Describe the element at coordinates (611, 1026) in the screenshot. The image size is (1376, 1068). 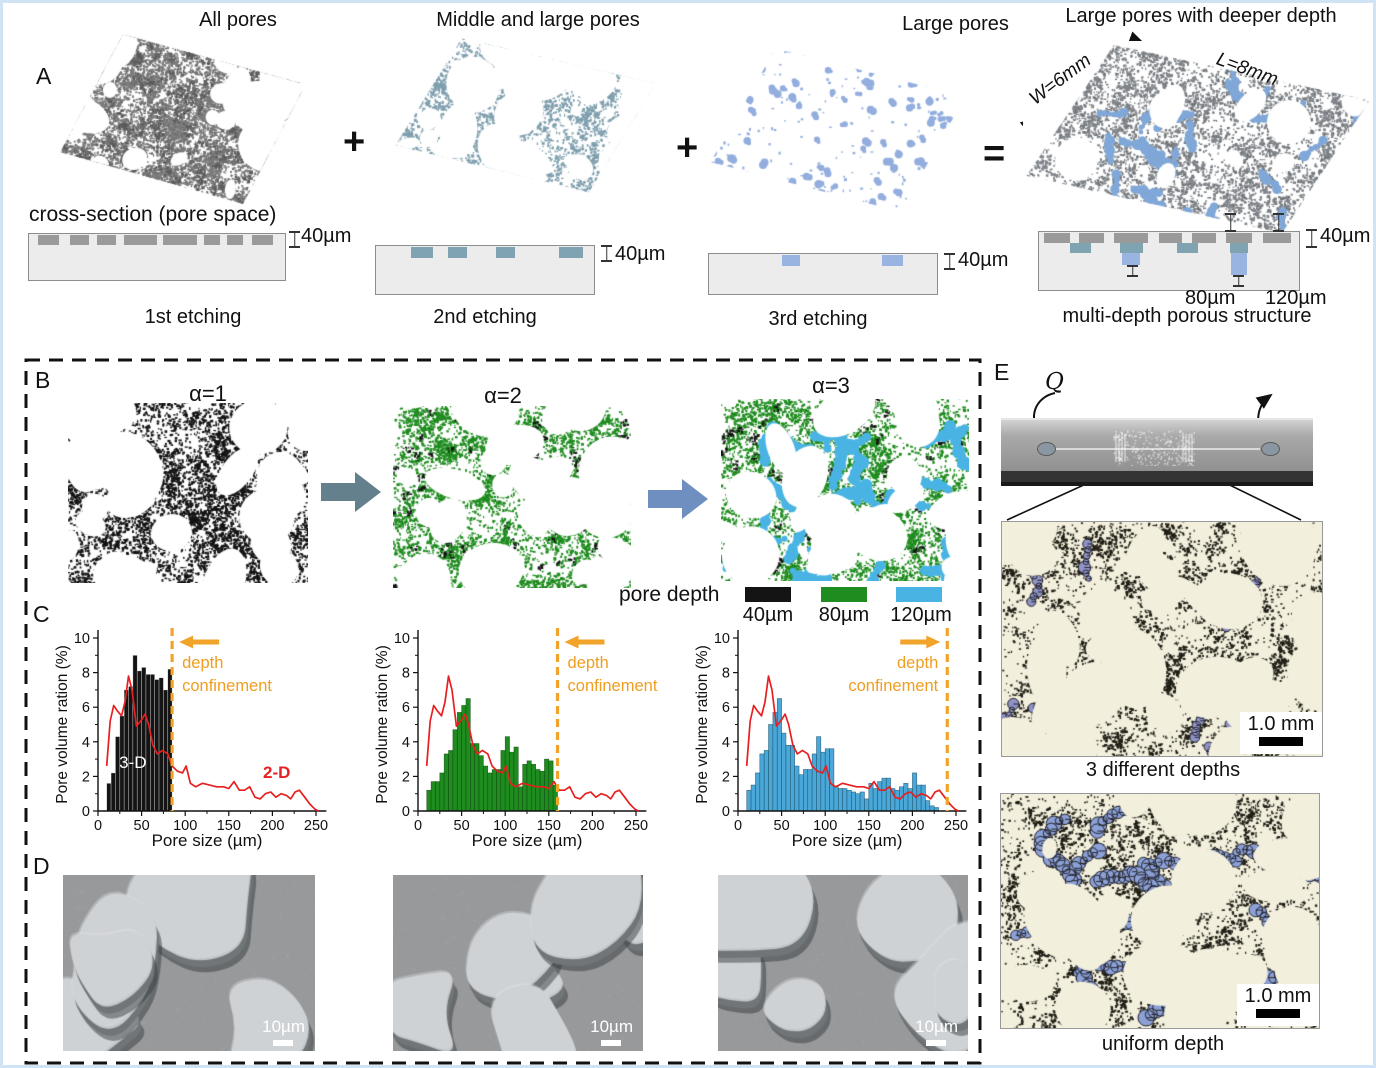
I see `sem-scale-label-2: 10µm` at that location.